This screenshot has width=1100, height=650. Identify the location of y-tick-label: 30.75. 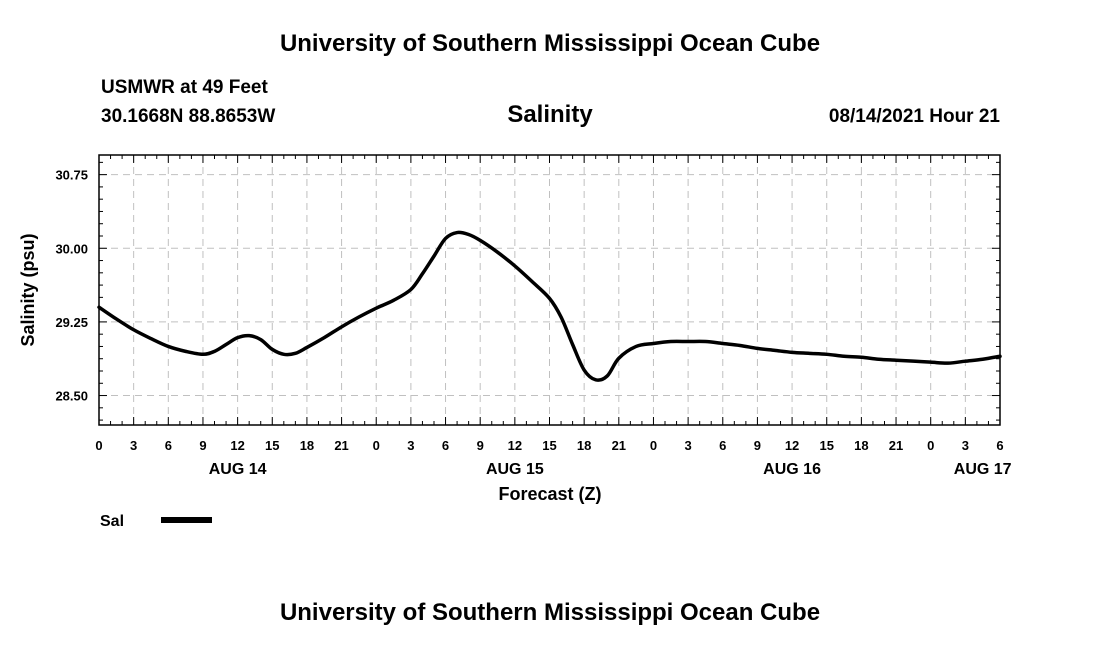
(71, 175).